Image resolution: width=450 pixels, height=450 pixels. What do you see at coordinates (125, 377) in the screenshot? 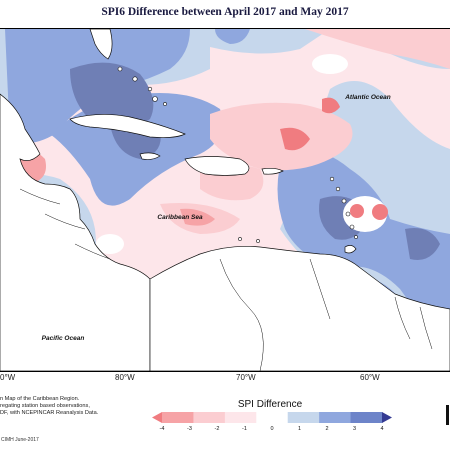
I see `longitude-tick: 80°W` at bounding box center [125, 377].